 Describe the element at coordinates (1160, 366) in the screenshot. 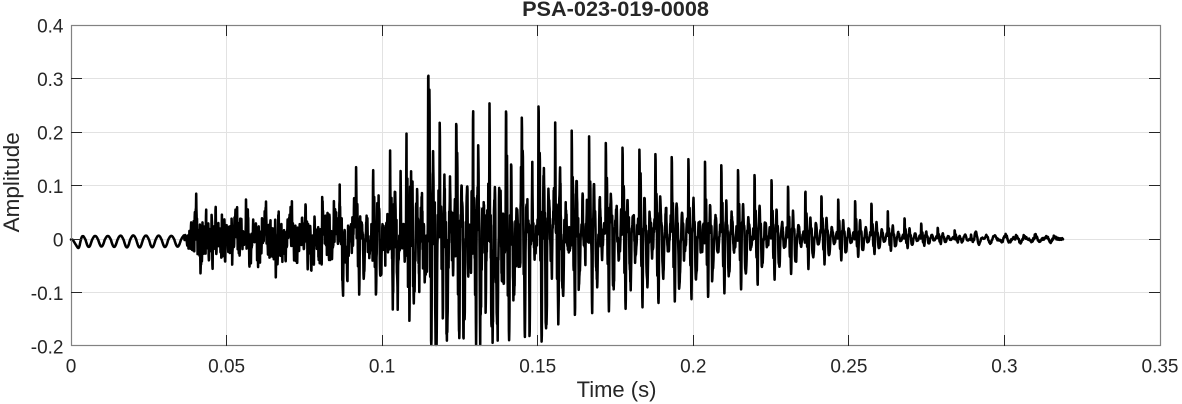

I see `svg-text: 0.35` at that location.